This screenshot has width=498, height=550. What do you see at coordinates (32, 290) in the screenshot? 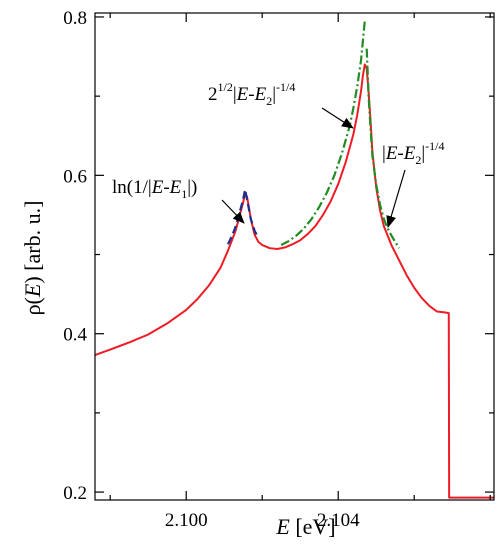
I see `y-axis-variable: E` at bounding box center [32, 290].